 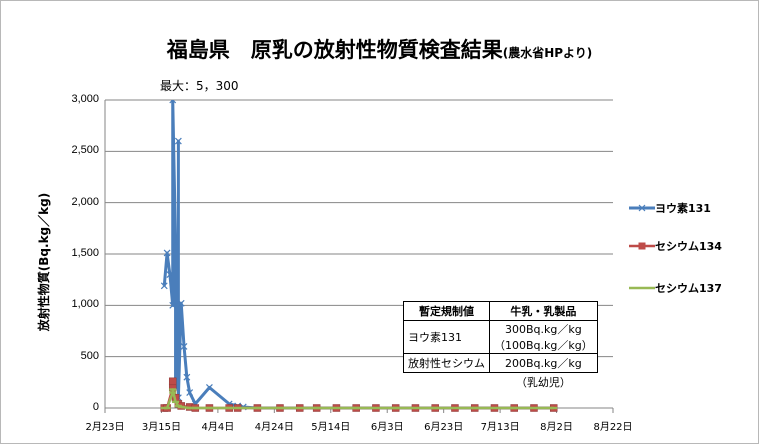 What do you see at coordinates (683, 208) in the screenshot?
I see `legend-label: ヨウ素131` at bounding box center [683, 208].